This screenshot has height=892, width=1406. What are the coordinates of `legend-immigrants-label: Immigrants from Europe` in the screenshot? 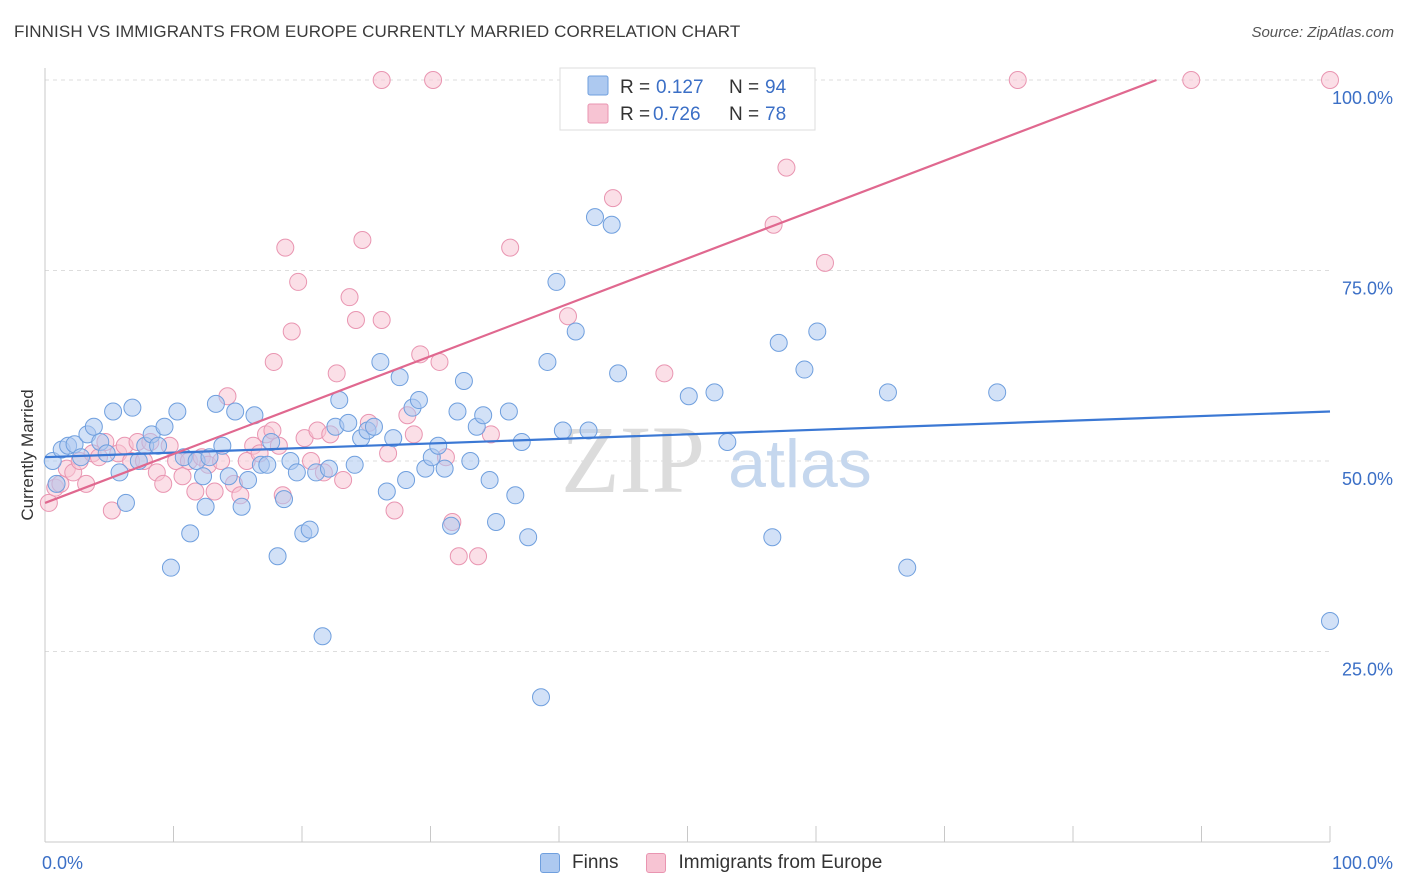 It's located at (780, 862).